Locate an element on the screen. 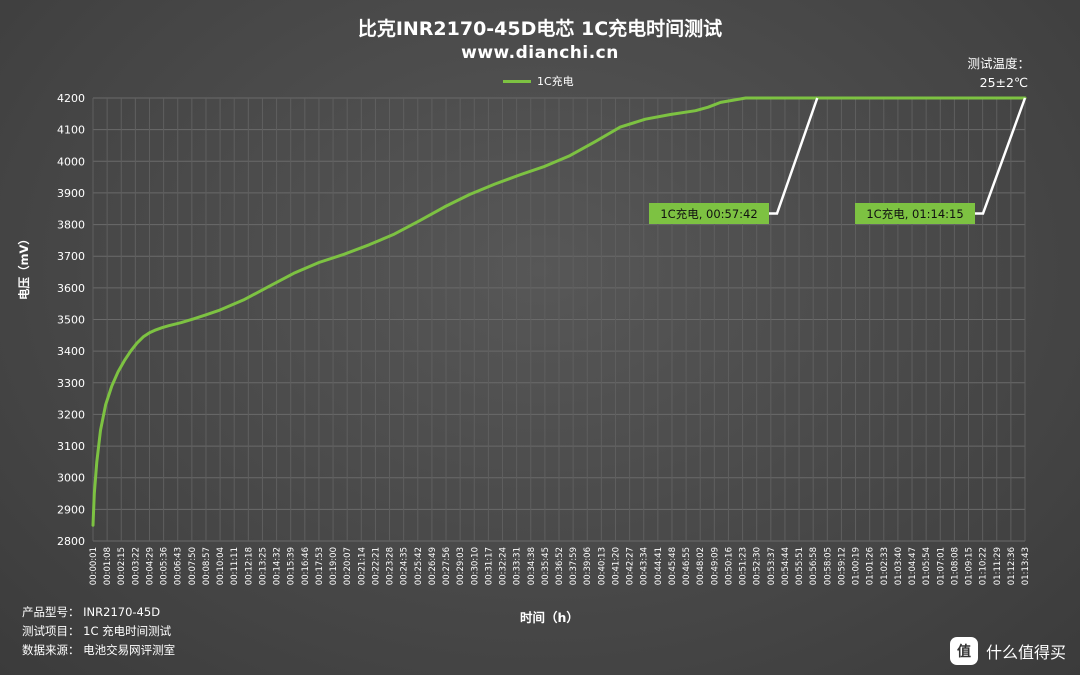 This screenshot has height=675, width=1080. y-tick-label: 3900 is located at coordinates (71, 193).